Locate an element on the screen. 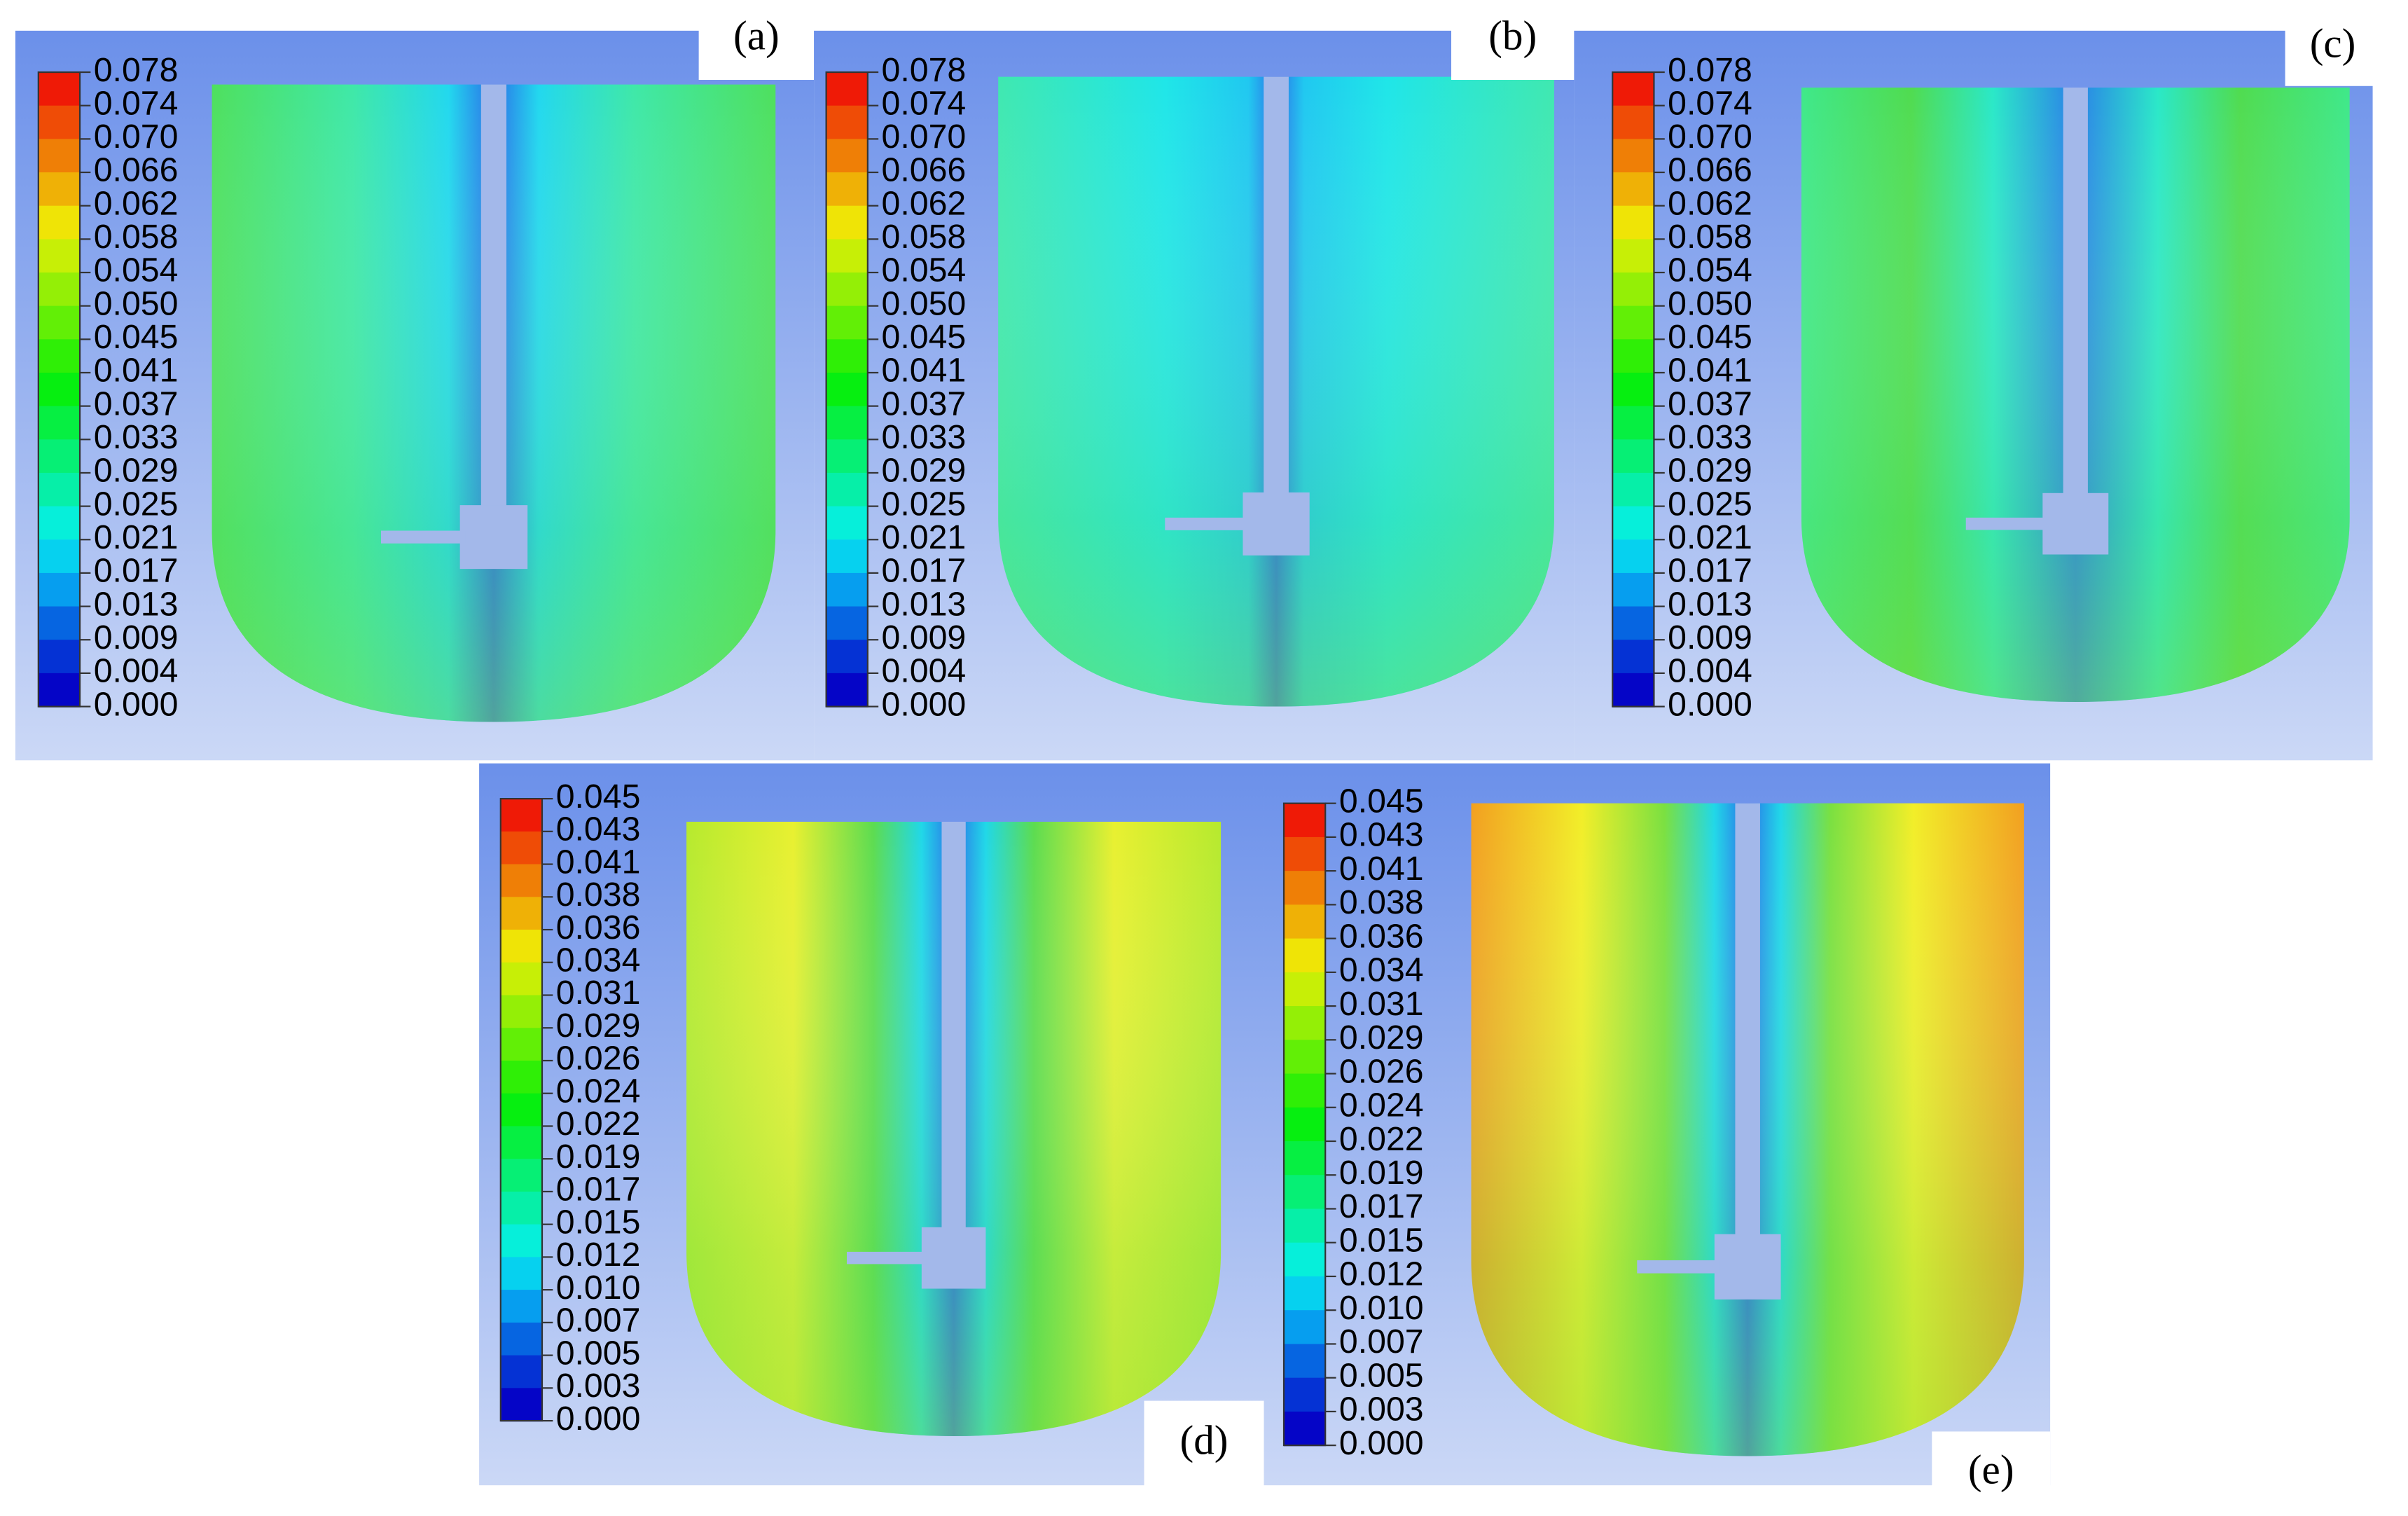  panel-label: (c) is located at coordinates (2333, 43).